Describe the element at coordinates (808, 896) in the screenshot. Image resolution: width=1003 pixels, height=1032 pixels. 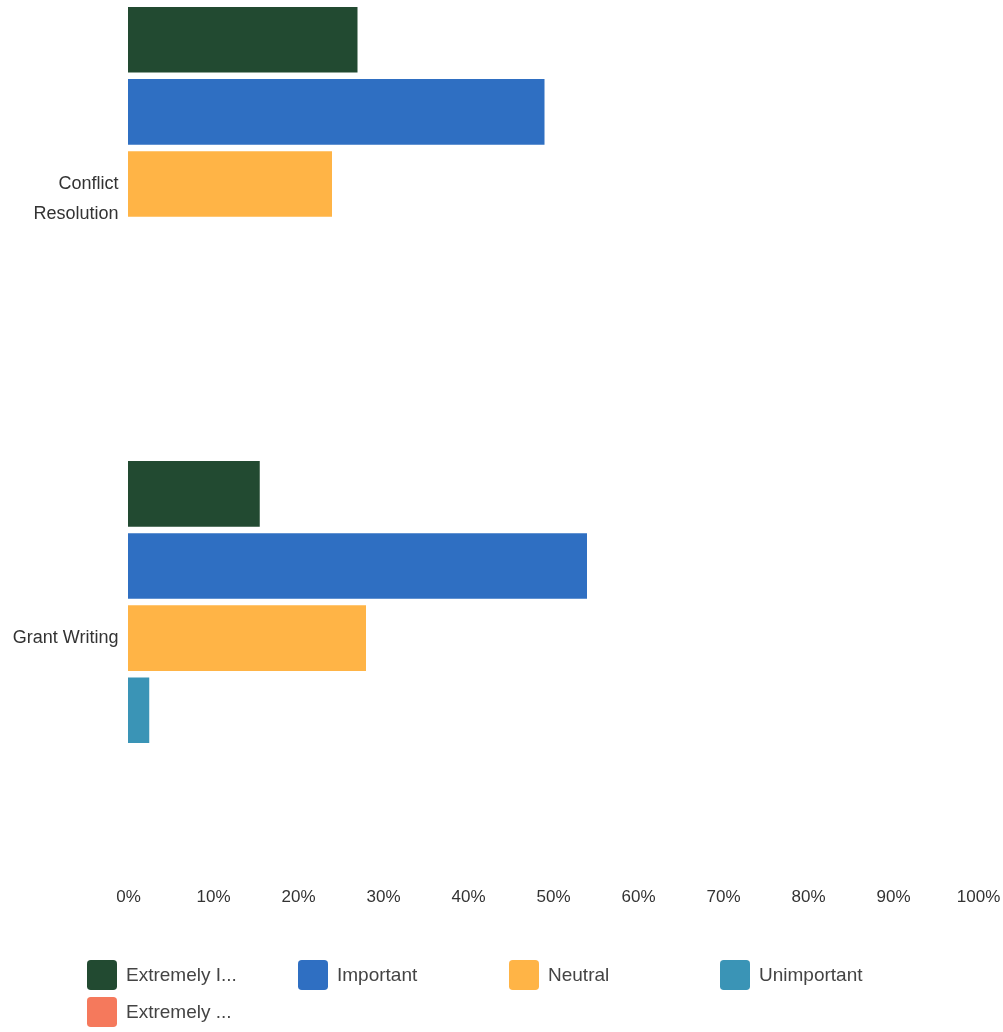
I see `x-tick-label: 80%` at that location.